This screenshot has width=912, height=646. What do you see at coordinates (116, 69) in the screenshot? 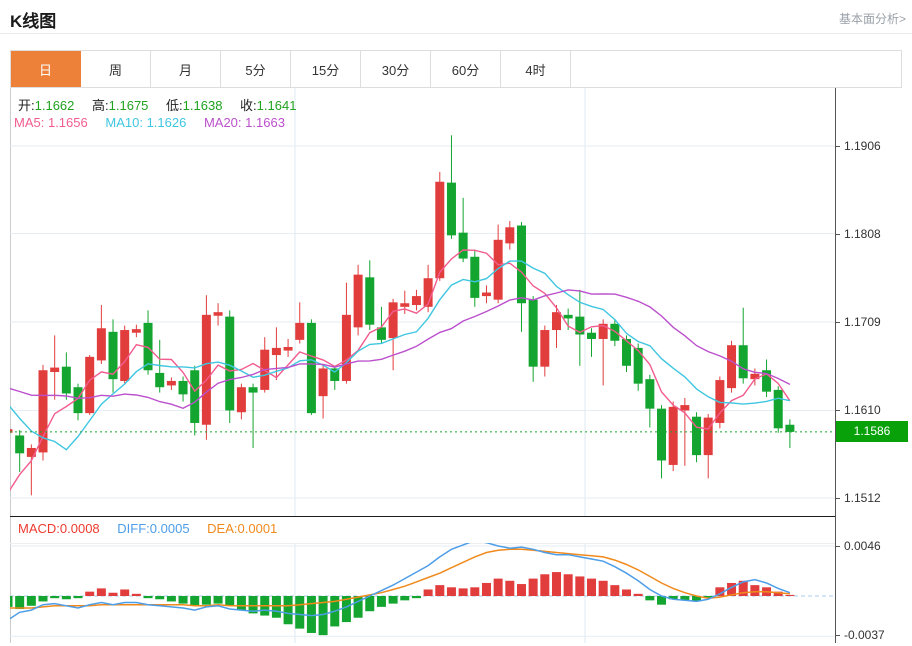
I see `tab-week: 周` at bounding box center [116, 69].